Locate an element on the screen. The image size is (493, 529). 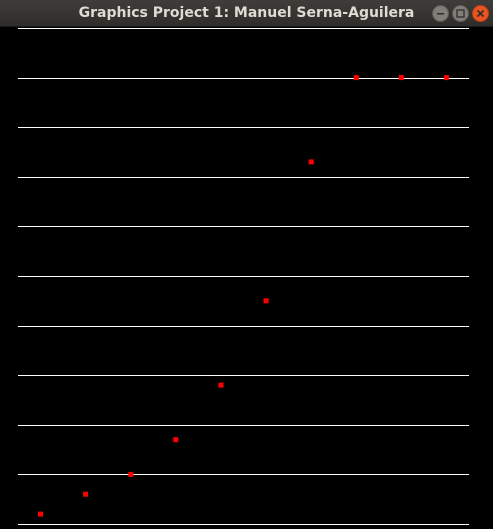
close-icon is located at coordinates (480, 13).